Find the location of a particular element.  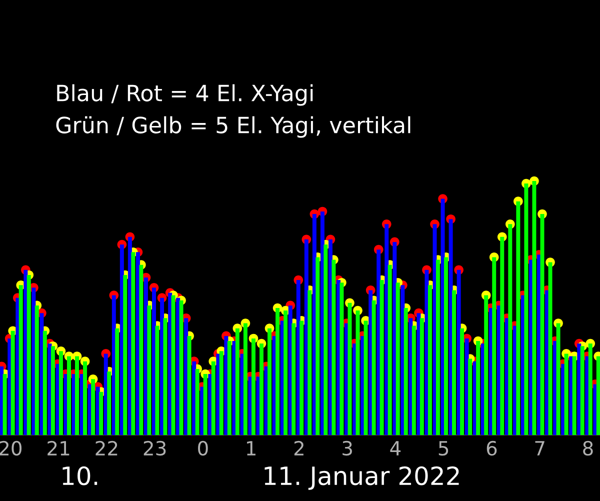

x-tick-label: 8 is located at coordinates (588, 448).